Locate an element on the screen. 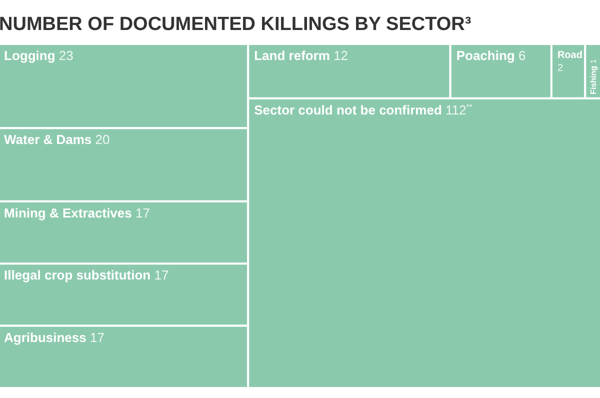 The height and width of the screenshot is (398, 600). category-label: Water & Dams is located at coordinates (48, 140).